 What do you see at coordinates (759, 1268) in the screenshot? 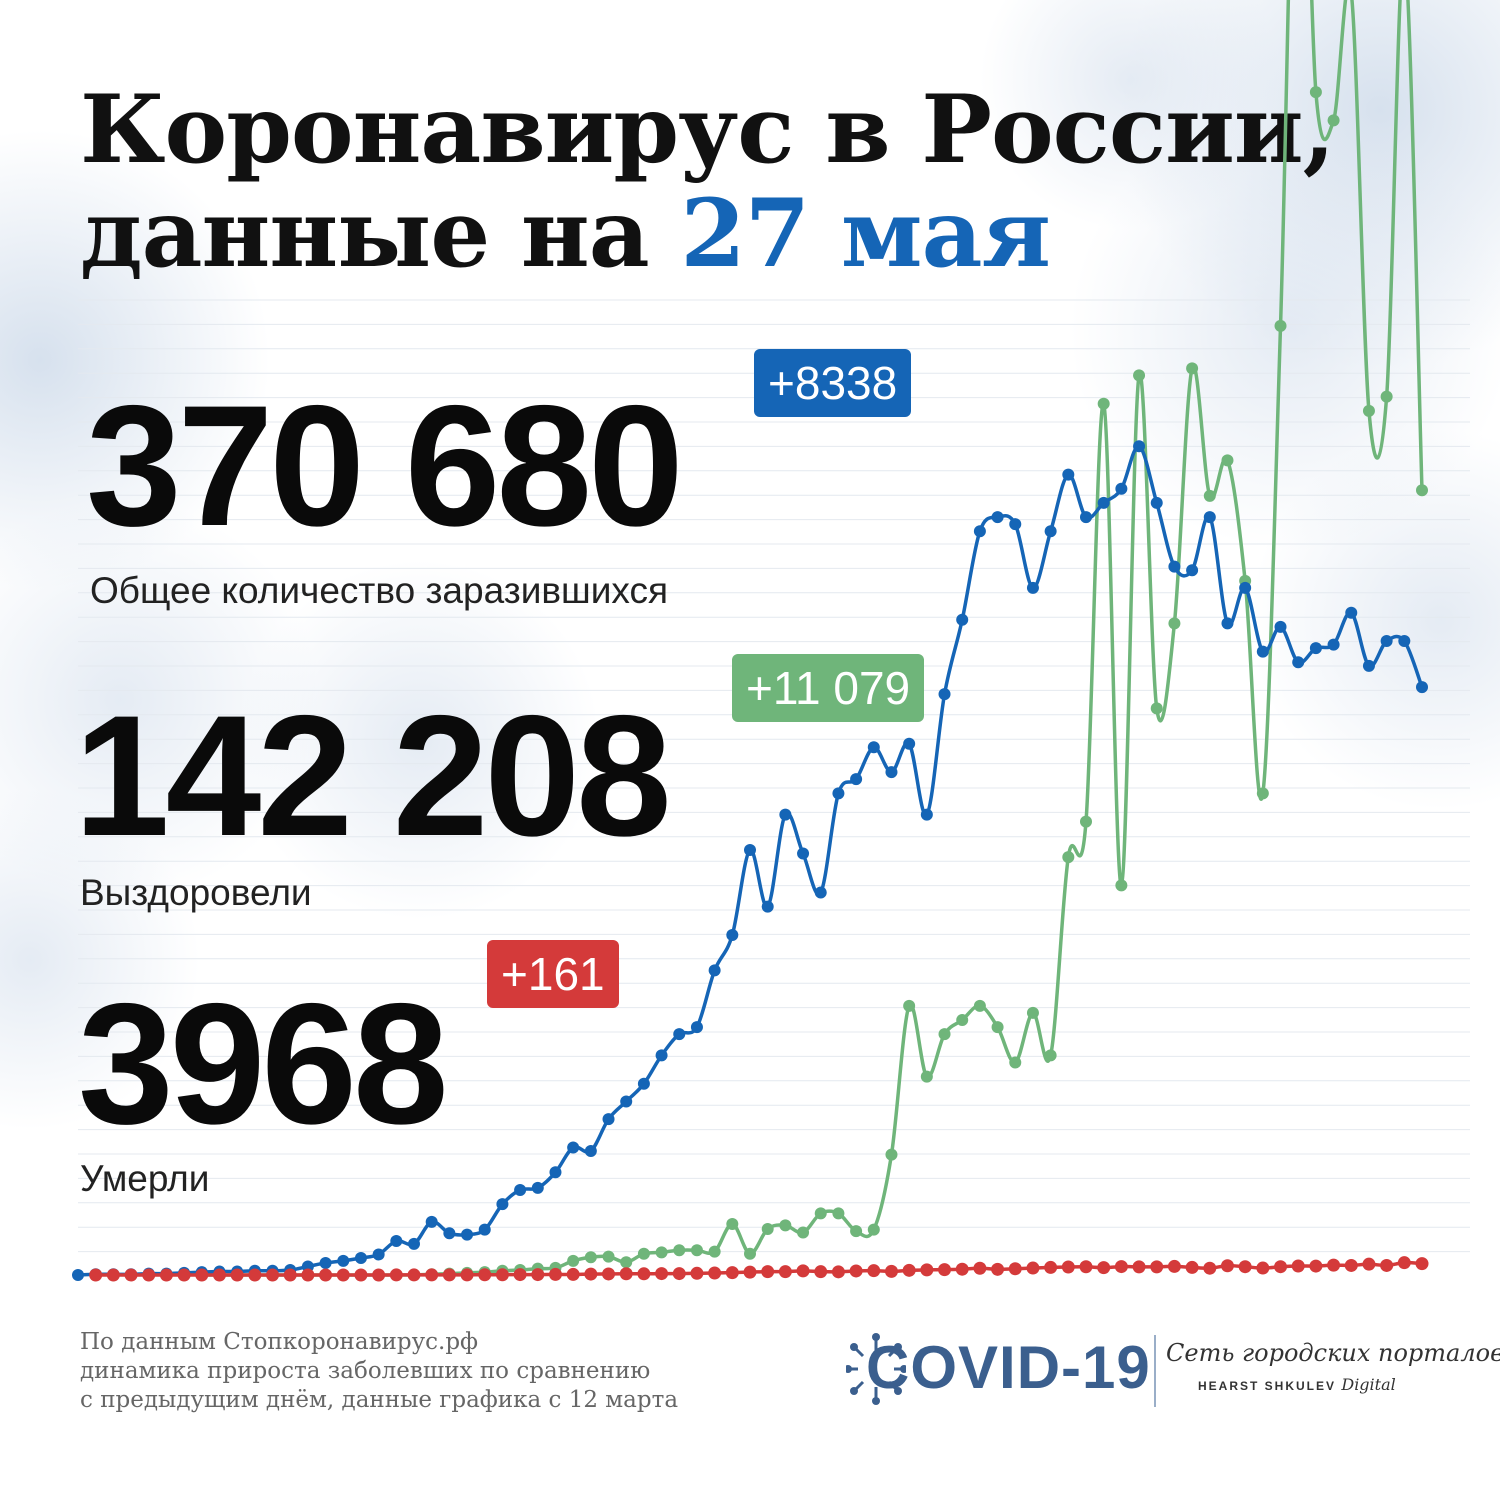
I see `series-line-deaths` at bounding box center [759, 1268].